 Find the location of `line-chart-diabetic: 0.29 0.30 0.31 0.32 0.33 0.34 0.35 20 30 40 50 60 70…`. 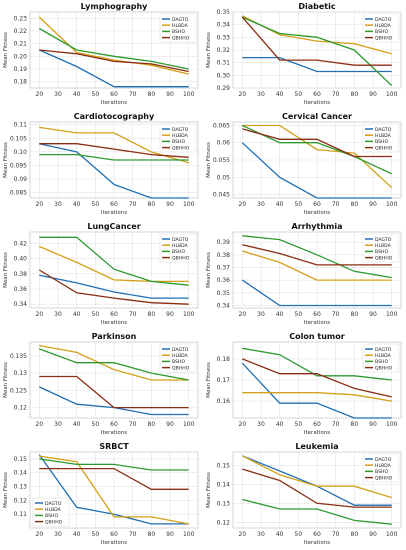

line-chart-diabetic: 0.29 0.30 0.31 0.32 0.33 0.34 0.35 20 30 40 50 60 70… is located at coordinates (304, 54).